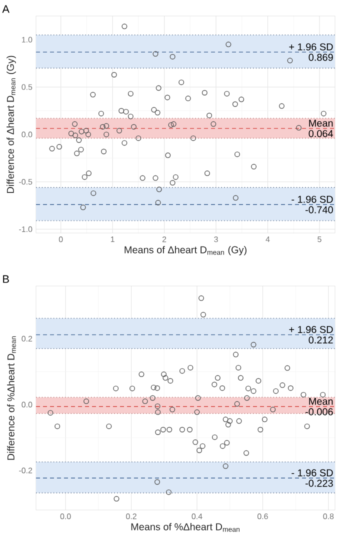 The height and width of the screenshot is (536, 338). What do you see at coordinates (11, 124) in the screenshot?
I see `y-axis-title: Difference of Δheart D$_{mean}$ (Gy)` at bounding box center [11, 124].